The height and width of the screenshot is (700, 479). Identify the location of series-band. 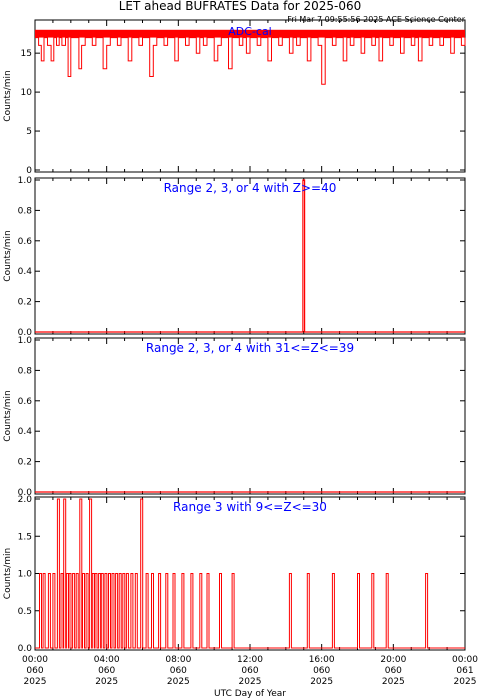
(250, 33).